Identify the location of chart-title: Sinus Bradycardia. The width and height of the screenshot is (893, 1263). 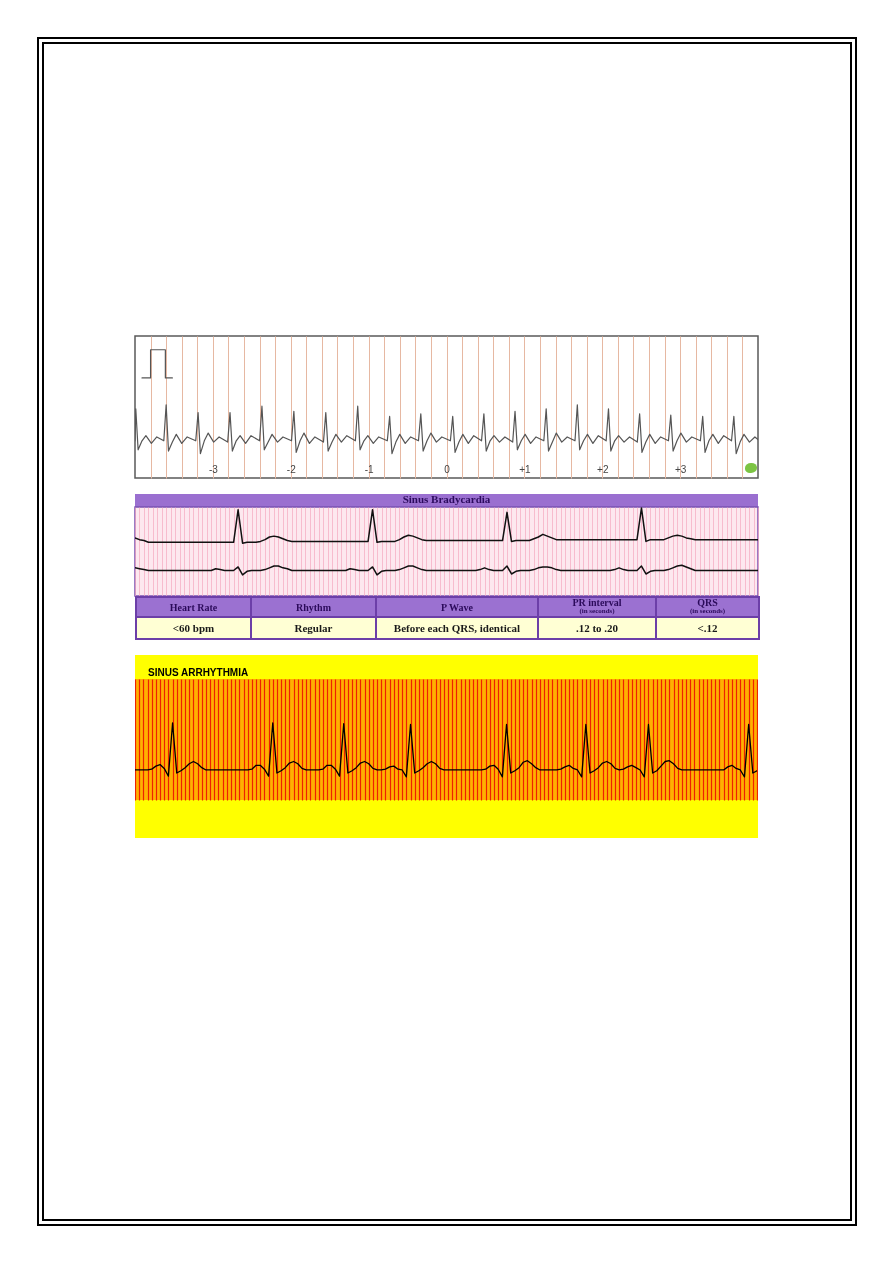
(446, 499).